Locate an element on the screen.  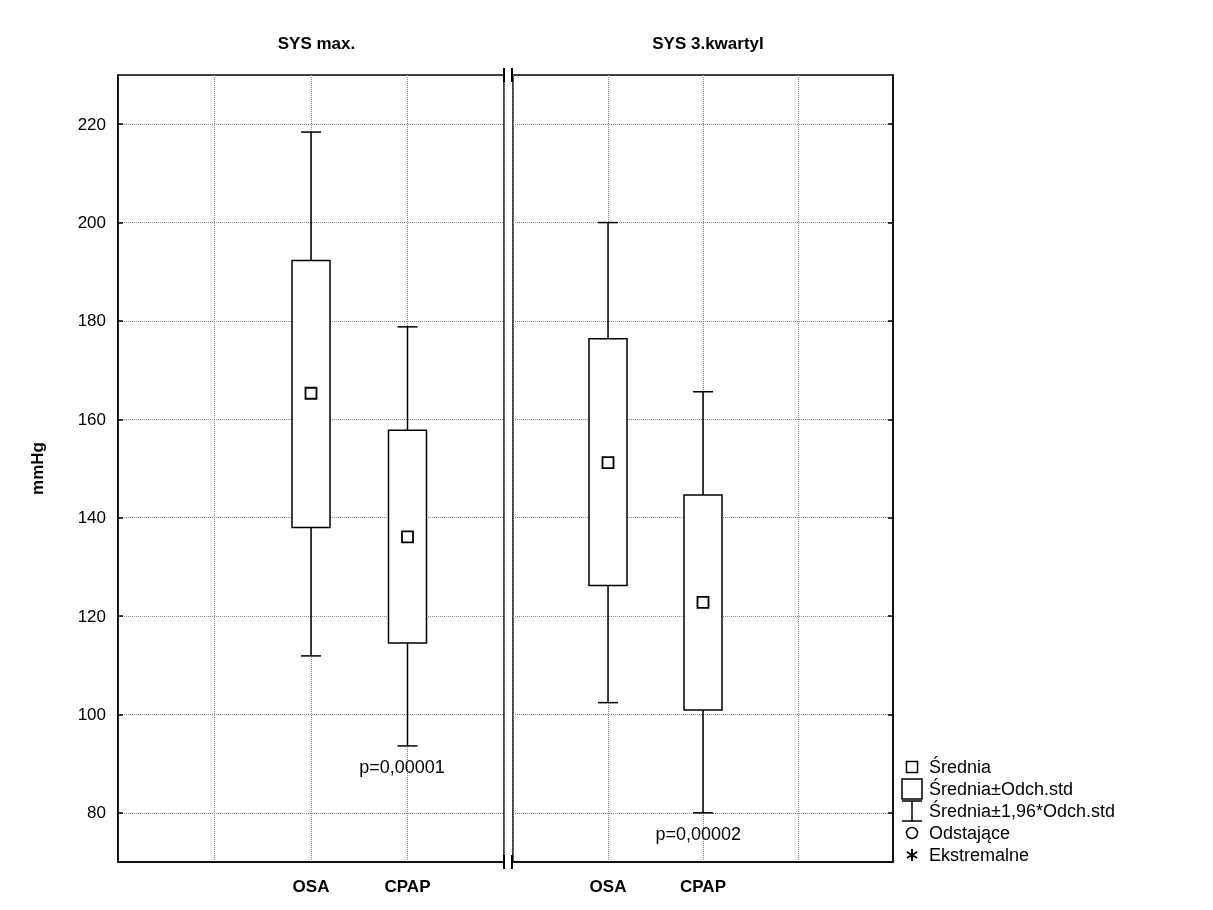
text: Ekstremalne is located at coordinates (979, 855).